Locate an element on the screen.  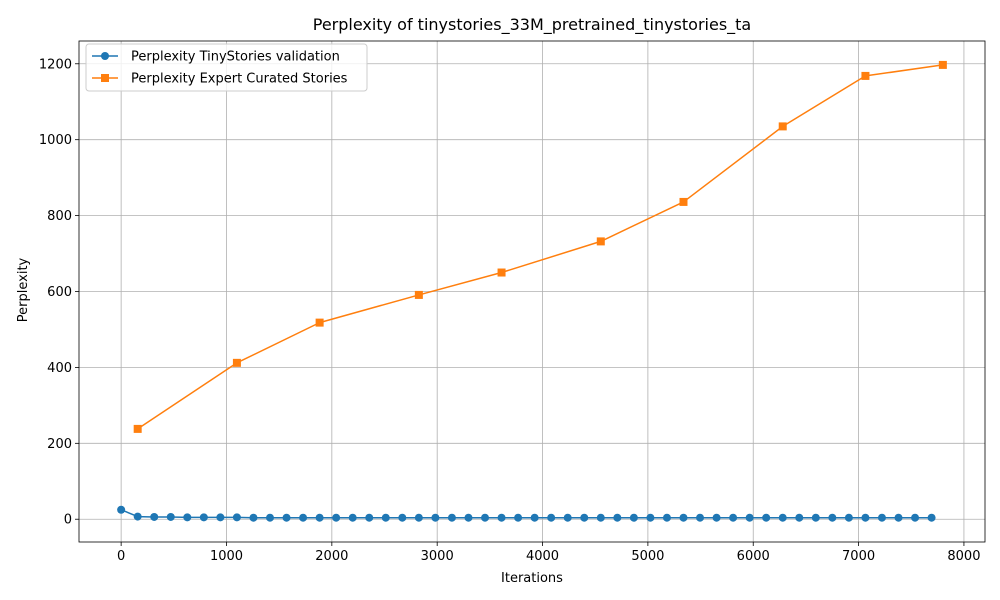
y-tick-label: 0 is located at coordinates (68, 520).